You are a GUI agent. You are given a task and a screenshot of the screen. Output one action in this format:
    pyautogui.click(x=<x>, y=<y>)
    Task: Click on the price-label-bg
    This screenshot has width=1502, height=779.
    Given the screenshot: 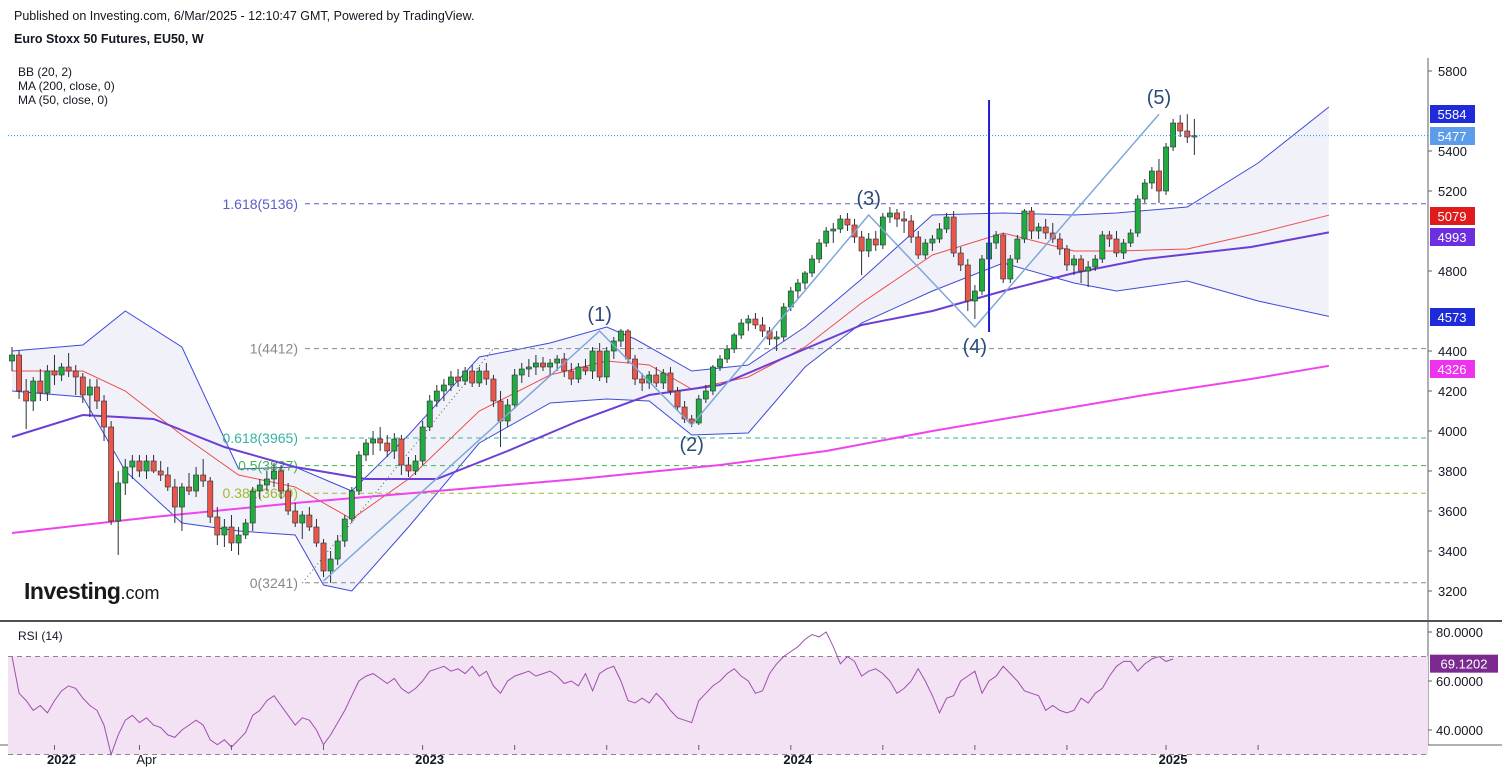 What is the action you would take?
    pyautogui.click(x=1452, y=114)
    